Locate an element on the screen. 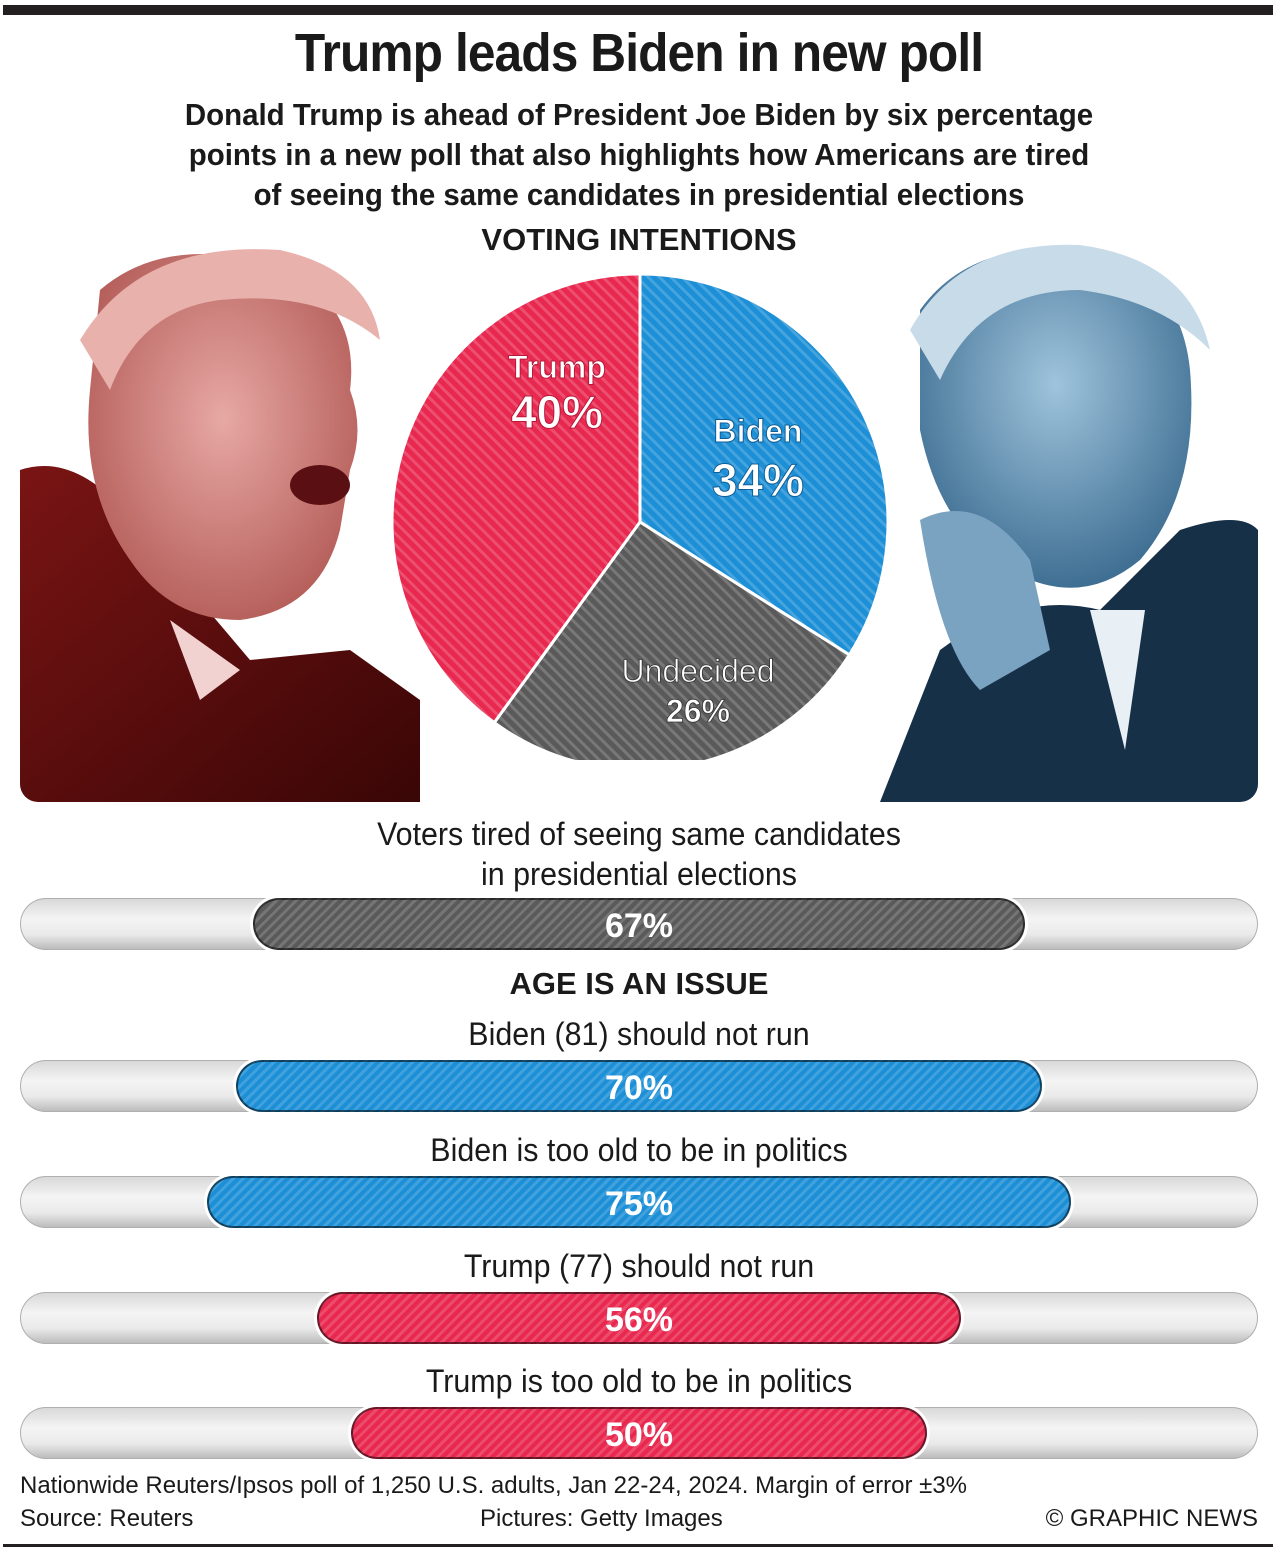  tired-bar-track: 67% is located at coordinates (639, 924).